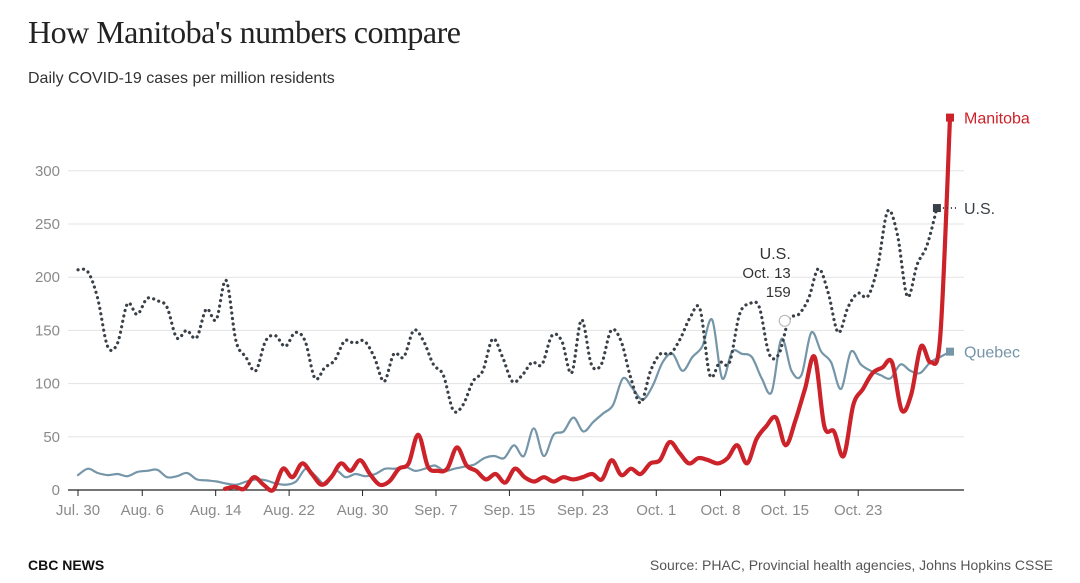  Describe the element at coordinates (766, 273) in the screenshot. I see `annotation-date: Oct. 13` at that location.